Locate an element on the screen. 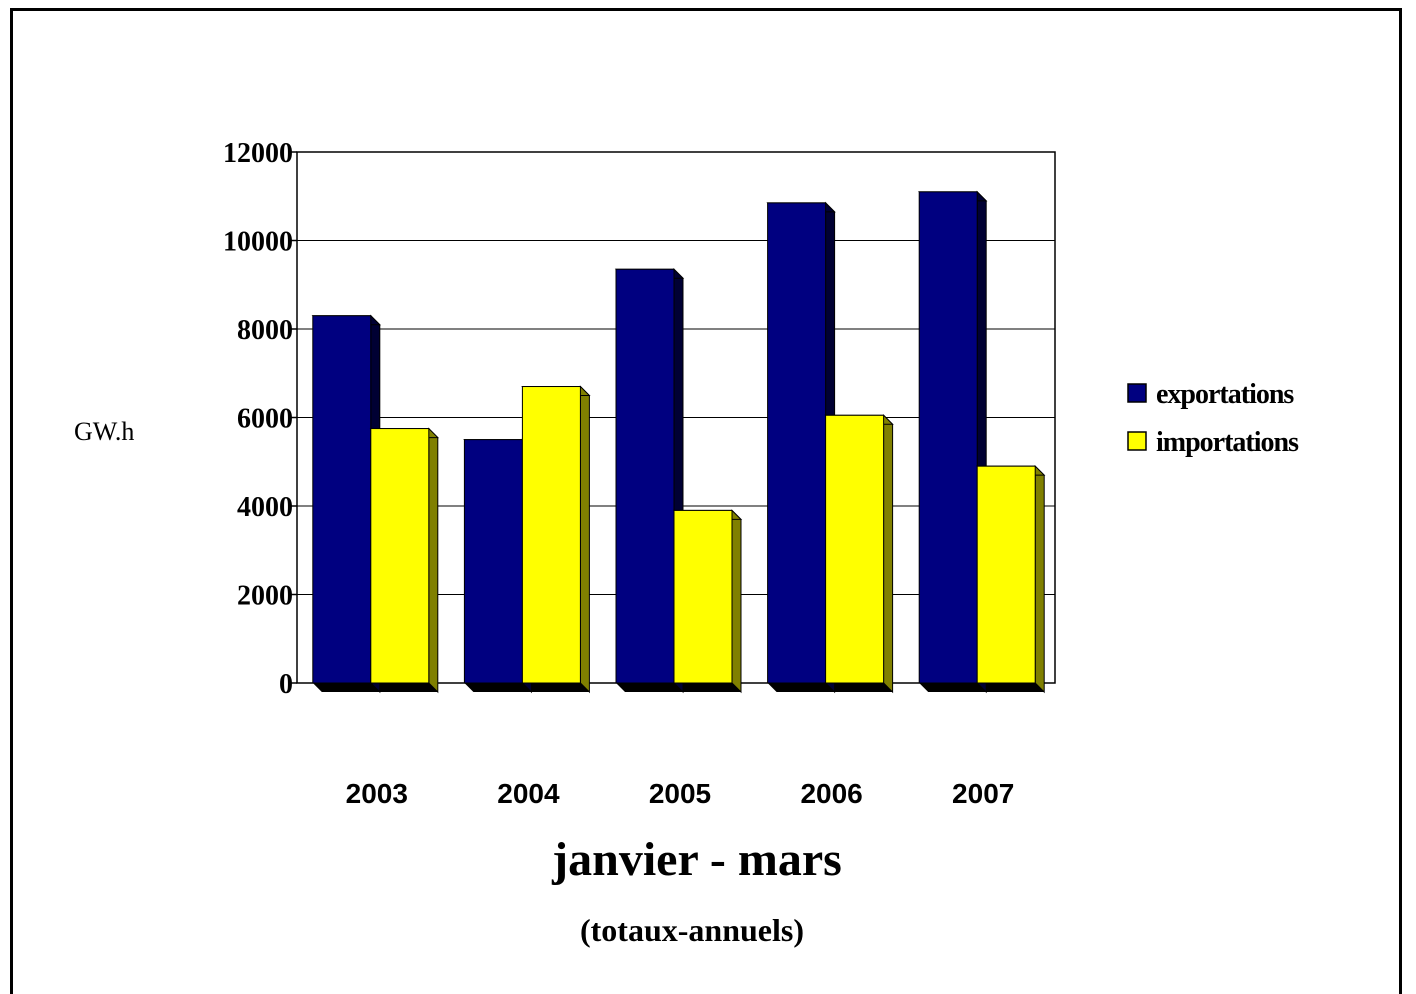 Image resolution: width=1416 pixels, height=994 pixels. x-tick-label: 2007 is located at coordinates (983, 793).